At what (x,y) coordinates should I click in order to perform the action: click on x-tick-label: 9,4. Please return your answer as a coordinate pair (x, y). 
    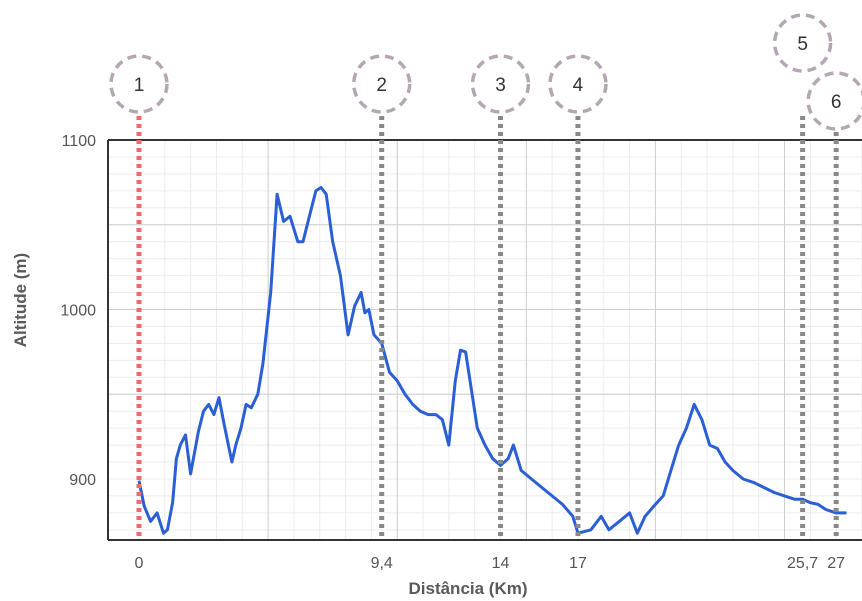
    Looking at the image, I should click on (382, 563).